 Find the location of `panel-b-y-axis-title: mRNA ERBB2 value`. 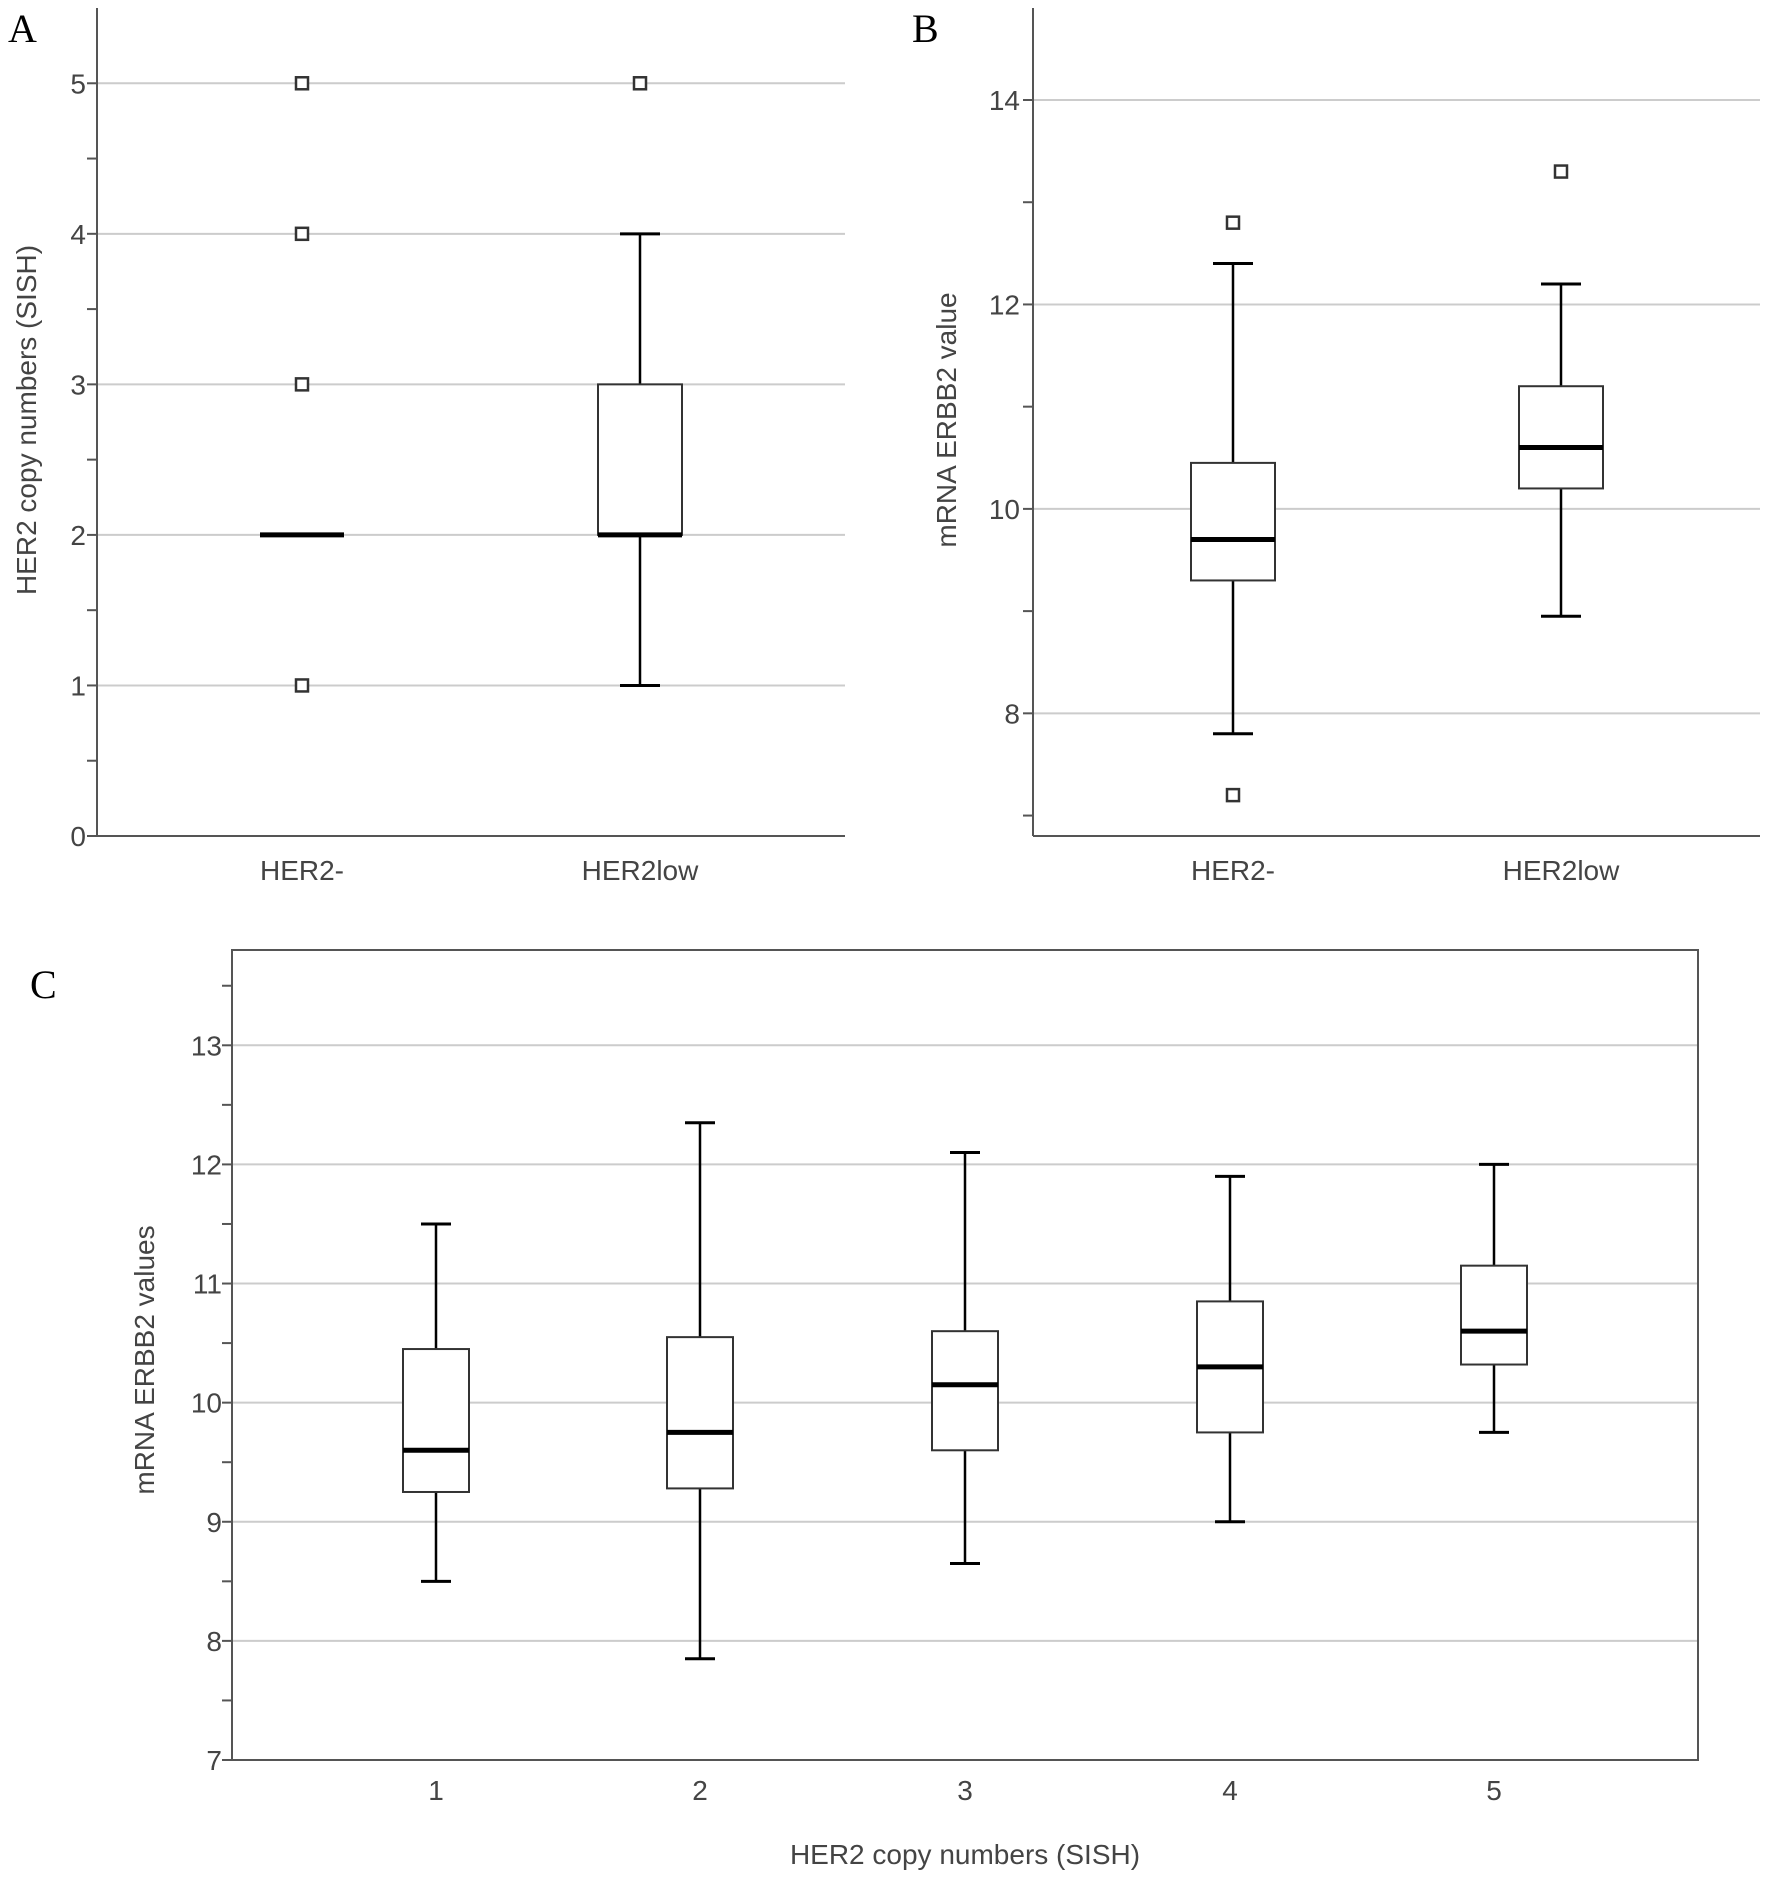

panel-b-y-axis-title: mRNA ERBB2 value is located at coordinates (946, 419).